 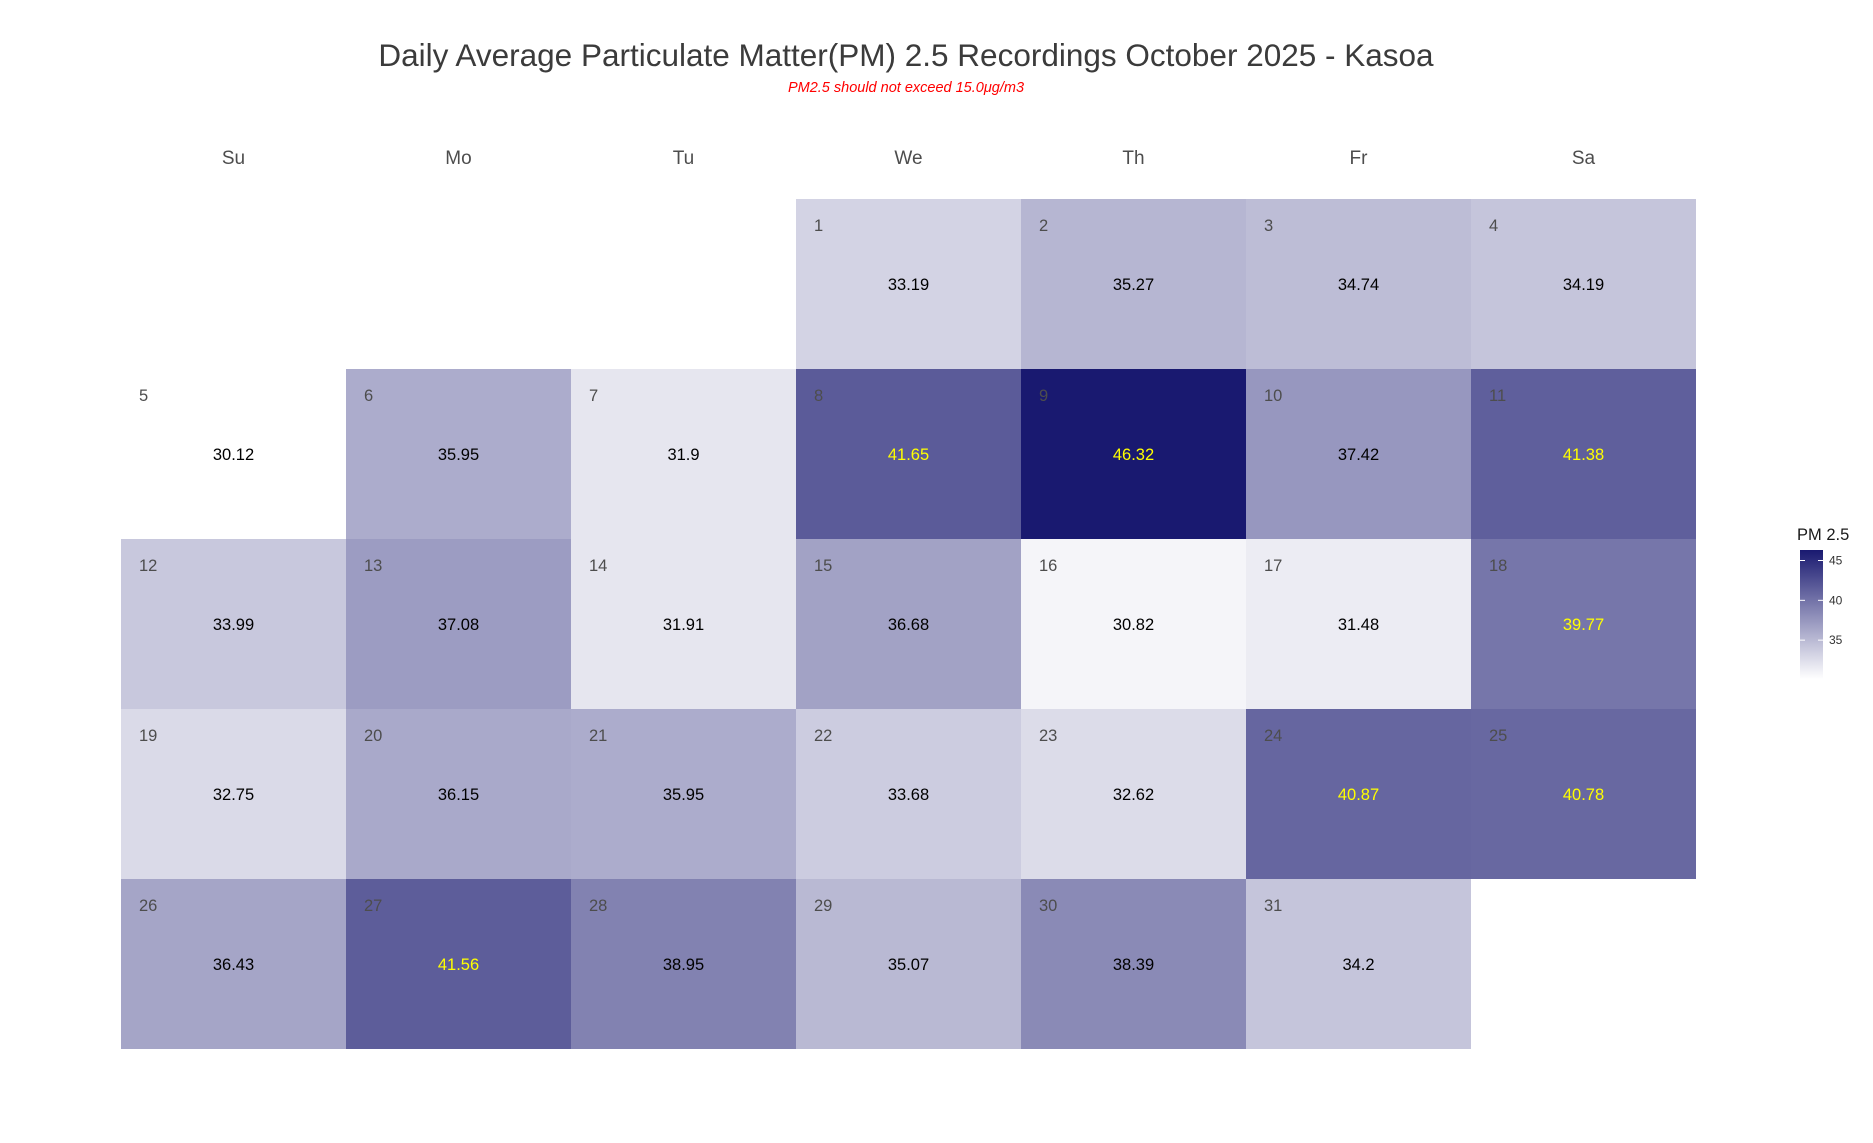 What do you see at coordinates (1043, 226) in the screenshot?
I see `day-number: 2` at bounding box center [1043, 226].